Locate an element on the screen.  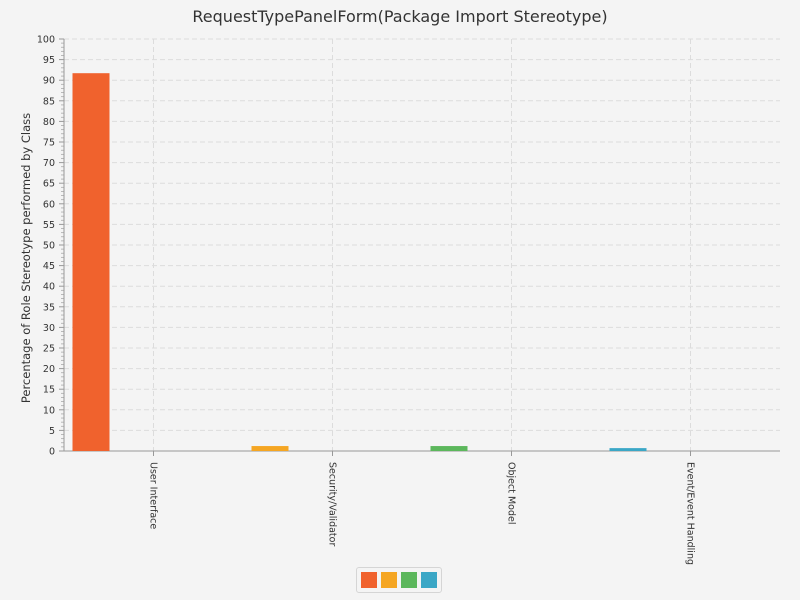
bar-object-model is located at coordinates (449, 448).